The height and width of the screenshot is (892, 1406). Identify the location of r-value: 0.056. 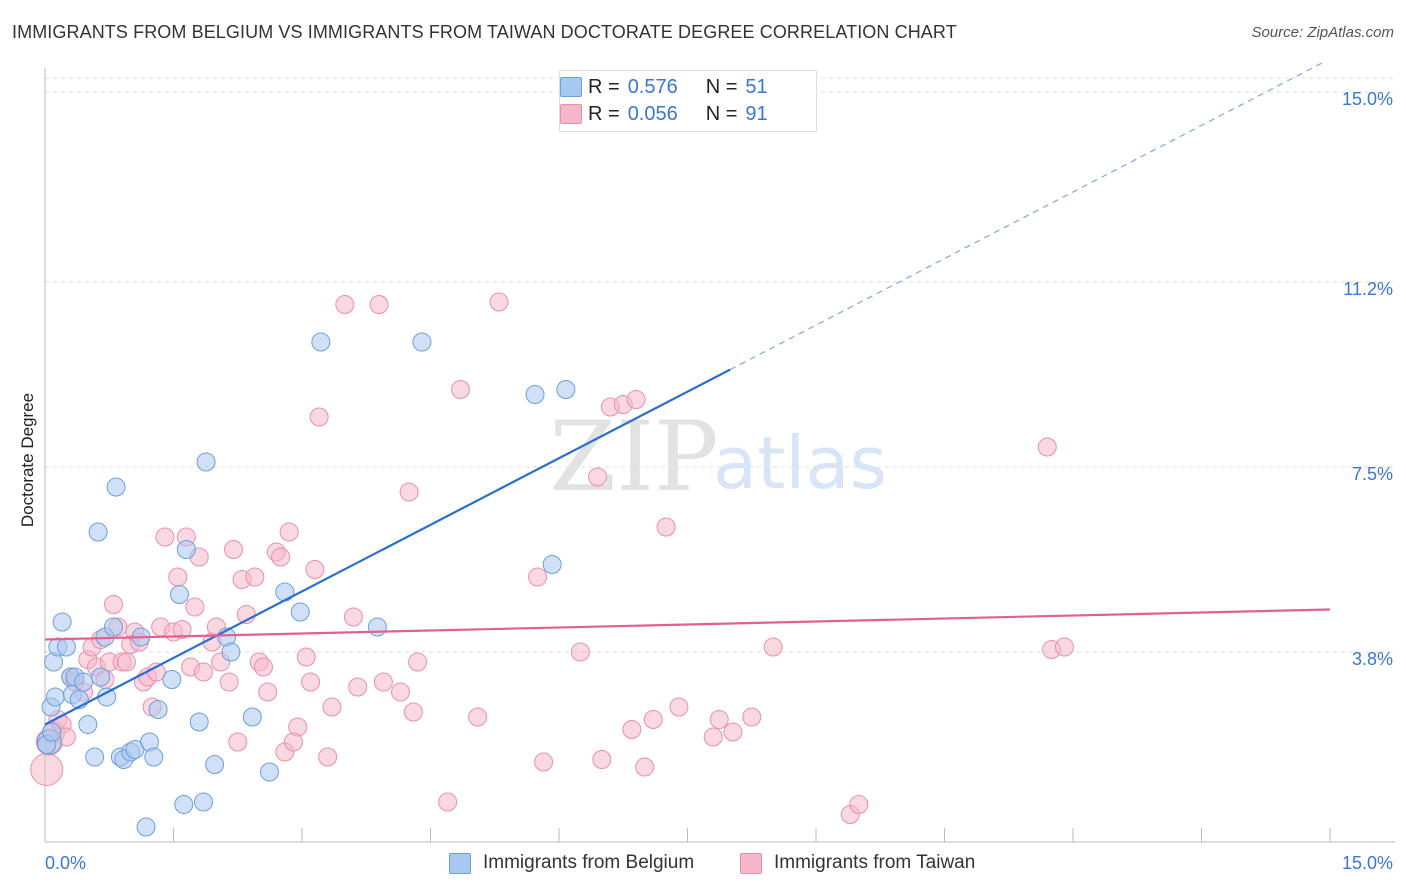
(652, 113).